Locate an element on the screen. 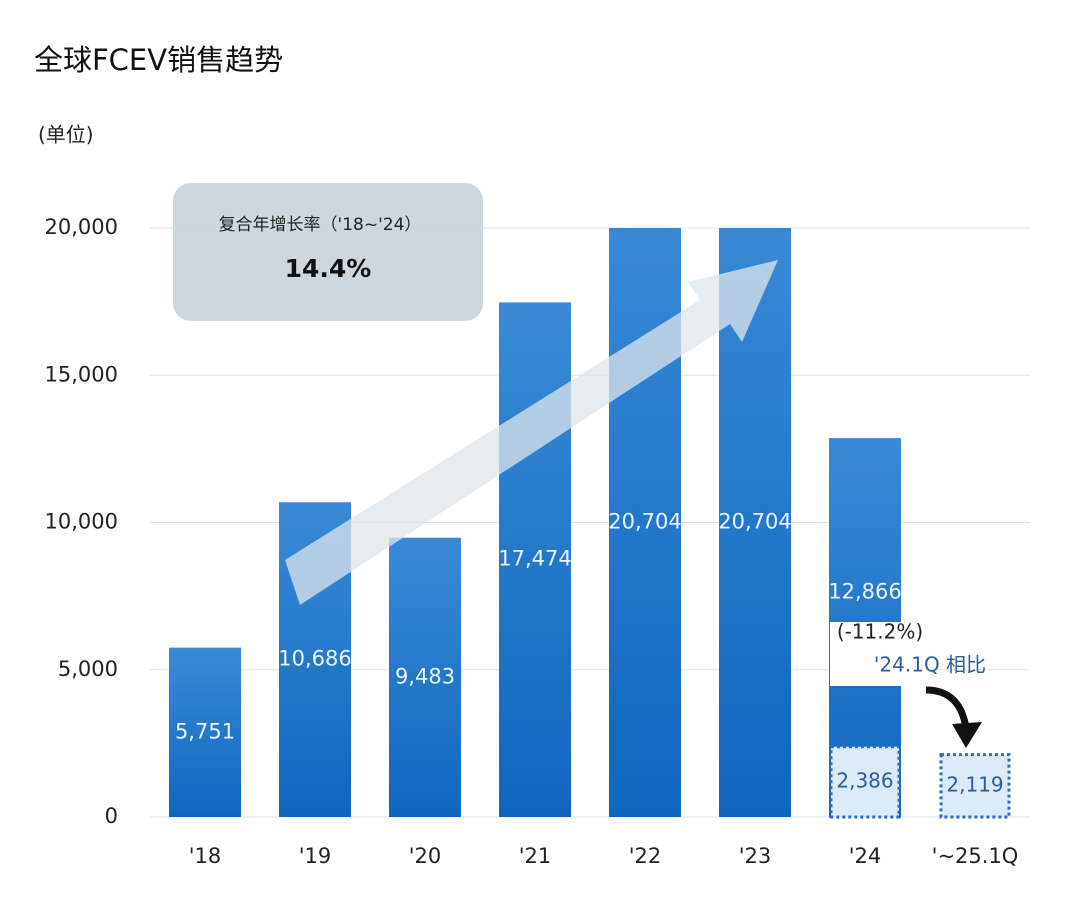 The height and width of the screenshot is (904, 1080). x-tick-label: '~25.1Q is located at coordinates (975, 856).